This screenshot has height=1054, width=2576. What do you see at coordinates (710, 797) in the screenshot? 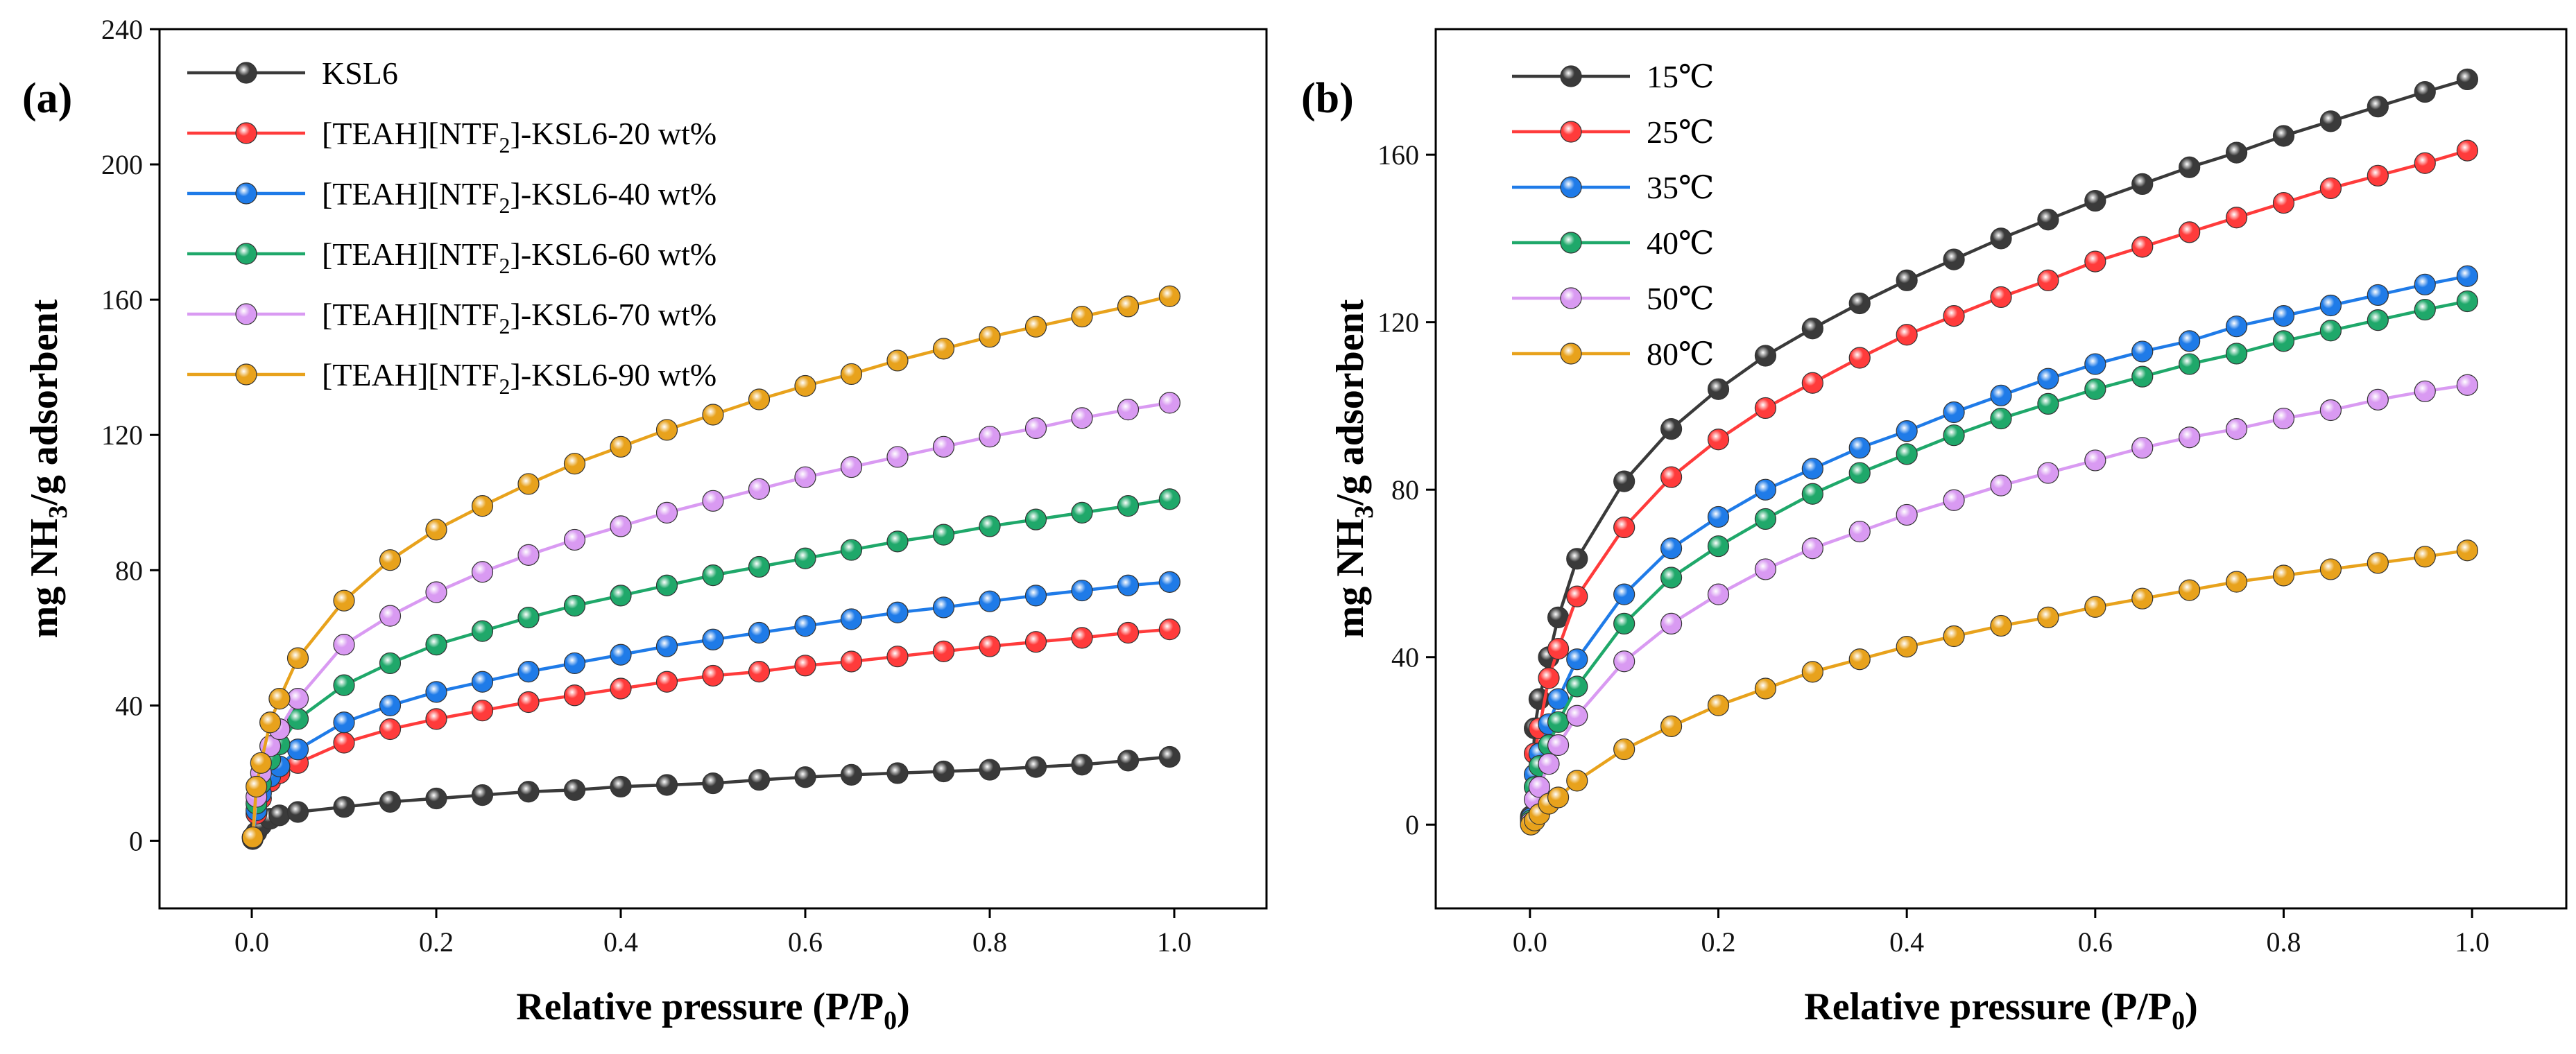
I see `chart-0-series-ksl6` at bounding box center [710, 797].